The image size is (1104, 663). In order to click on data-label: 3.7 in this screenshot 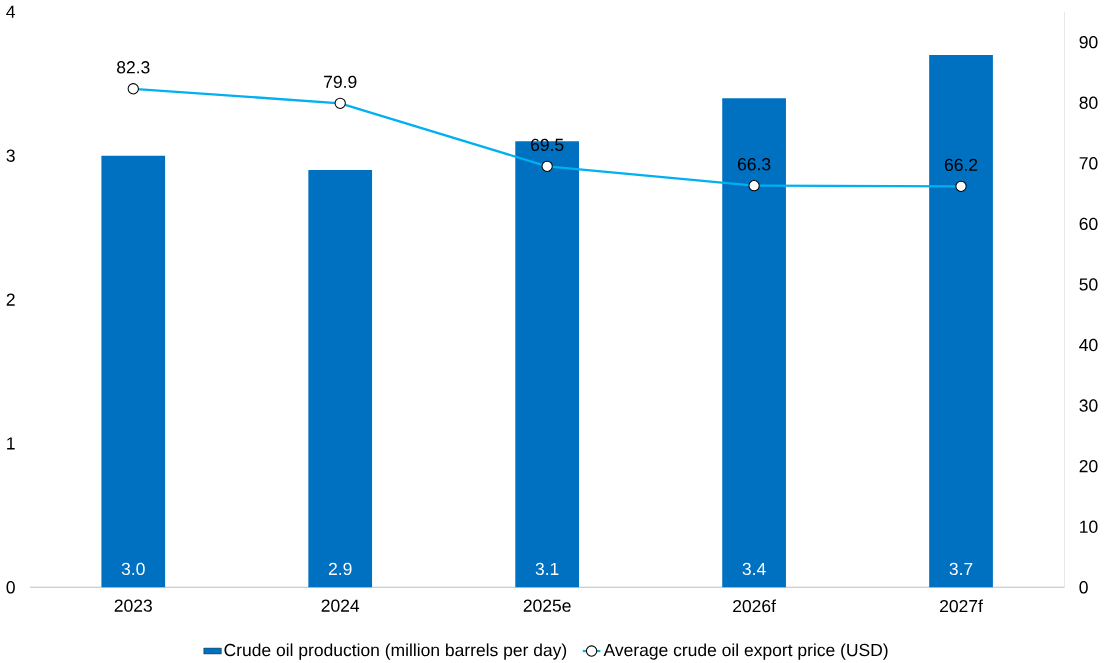, I will do `click(961, 569)`.